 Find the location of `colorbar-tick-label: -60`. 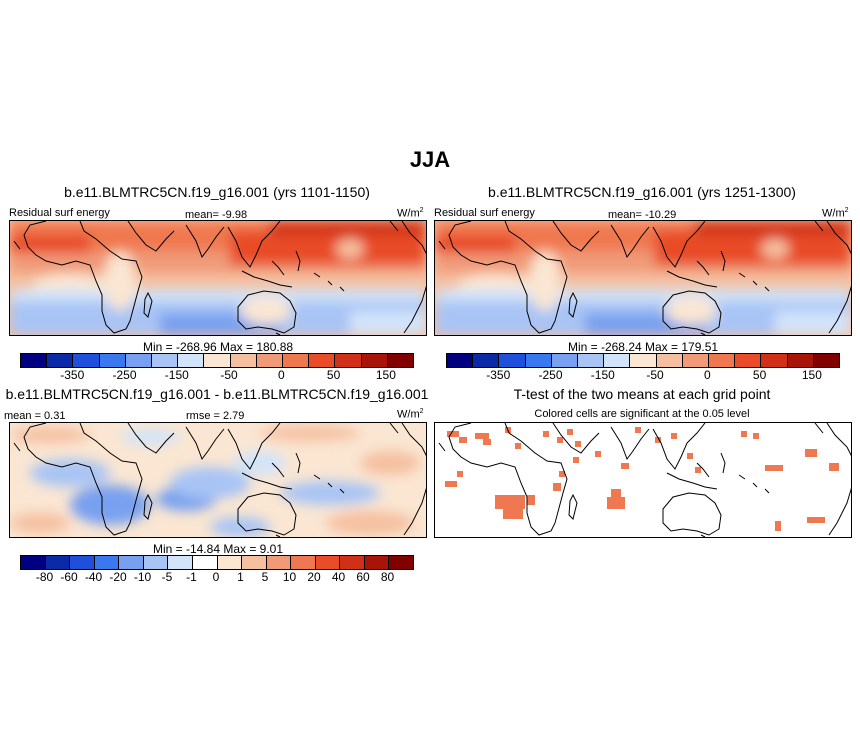

colorbar-tick-label: -60 is located at coordinates (69, 577).